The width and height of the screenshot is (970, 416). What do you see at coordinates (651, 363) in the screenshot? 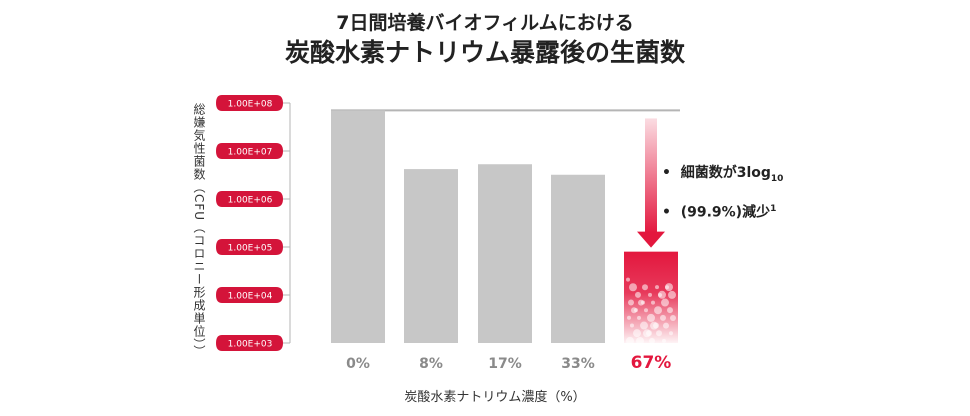
I see `x-tick-label: 67%` at bounding box center [651, 363].